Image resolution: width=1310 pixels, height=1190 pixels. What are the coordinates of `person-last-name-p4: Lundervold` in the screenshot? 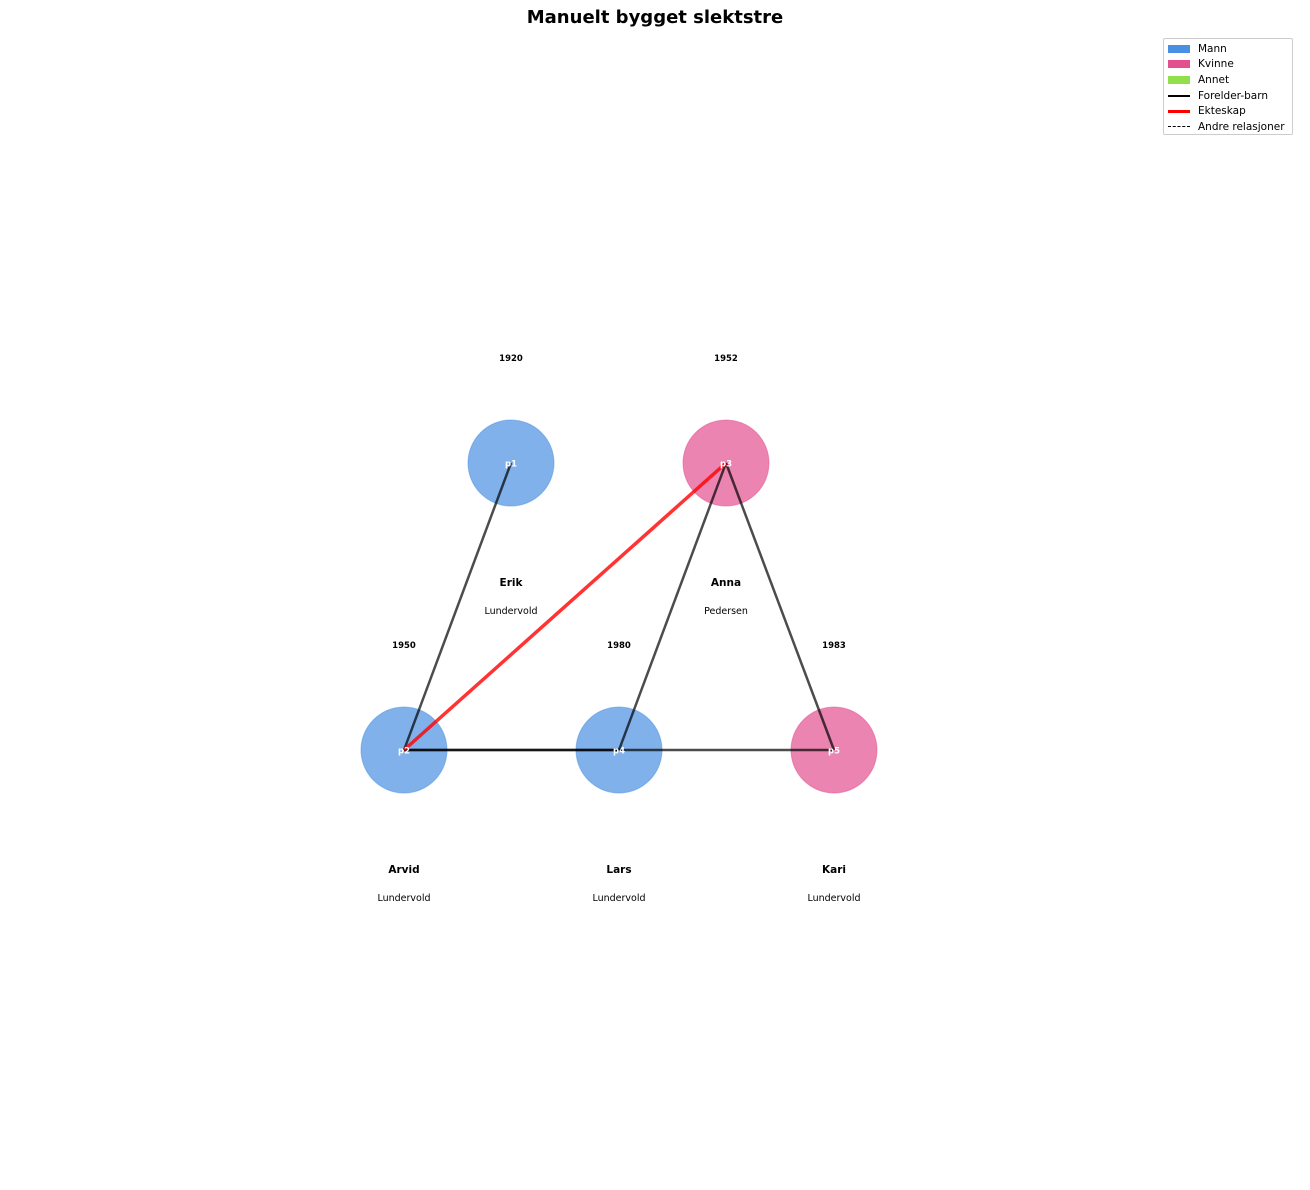 It's located at (618, 898).